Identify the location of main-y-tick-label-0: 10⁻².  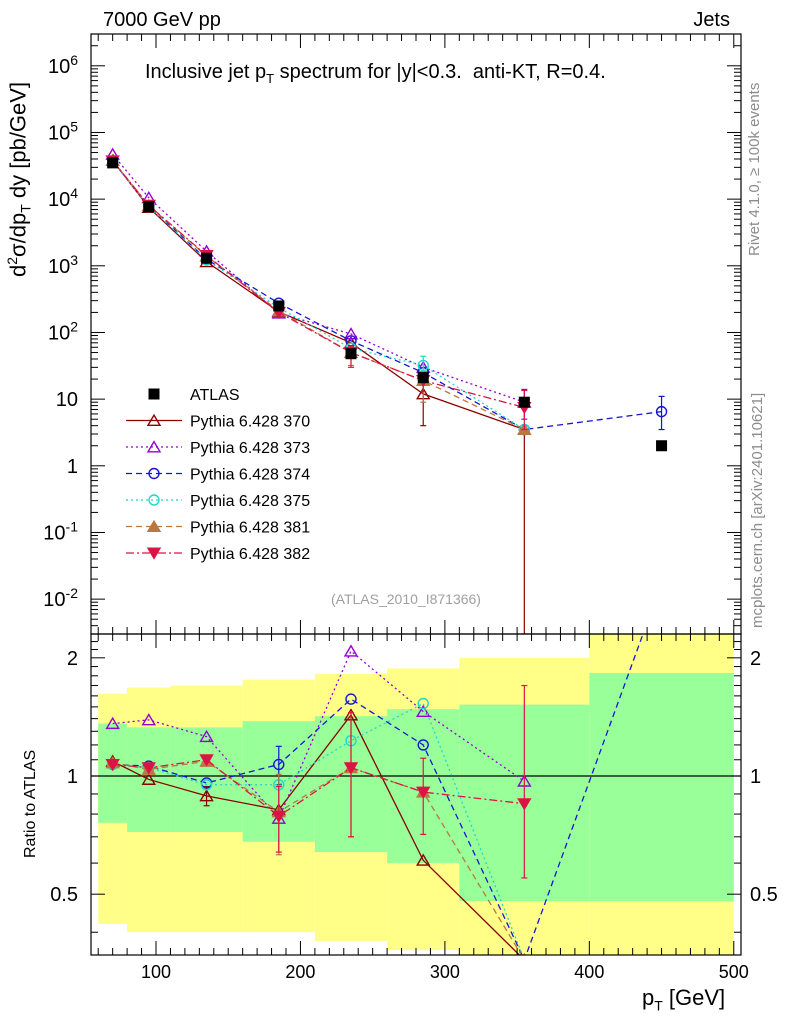
(60, 598).